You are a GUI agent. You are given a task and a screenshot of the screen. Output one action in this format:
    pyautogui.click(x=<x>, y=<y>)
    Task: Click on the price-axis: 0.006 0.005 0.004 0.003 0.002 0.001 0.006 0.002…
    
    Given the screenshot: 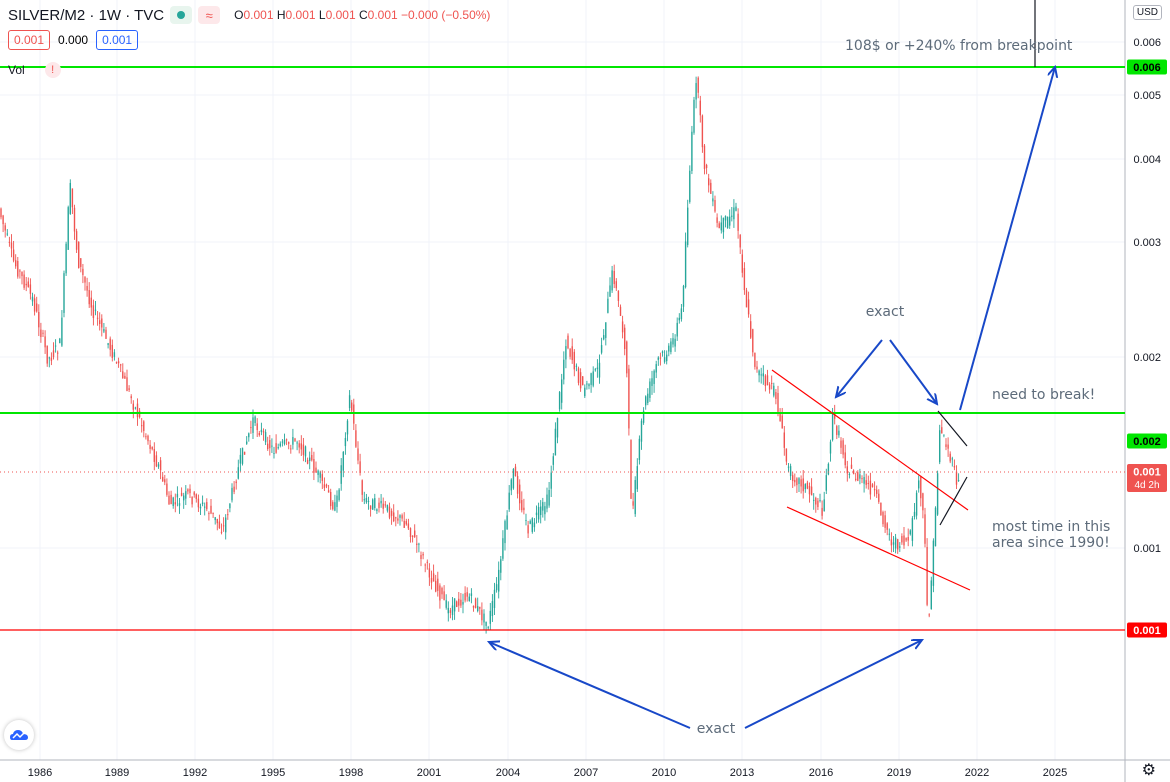 What is the action you would take?
    pyautogui.click(x=1147, y=337)
    